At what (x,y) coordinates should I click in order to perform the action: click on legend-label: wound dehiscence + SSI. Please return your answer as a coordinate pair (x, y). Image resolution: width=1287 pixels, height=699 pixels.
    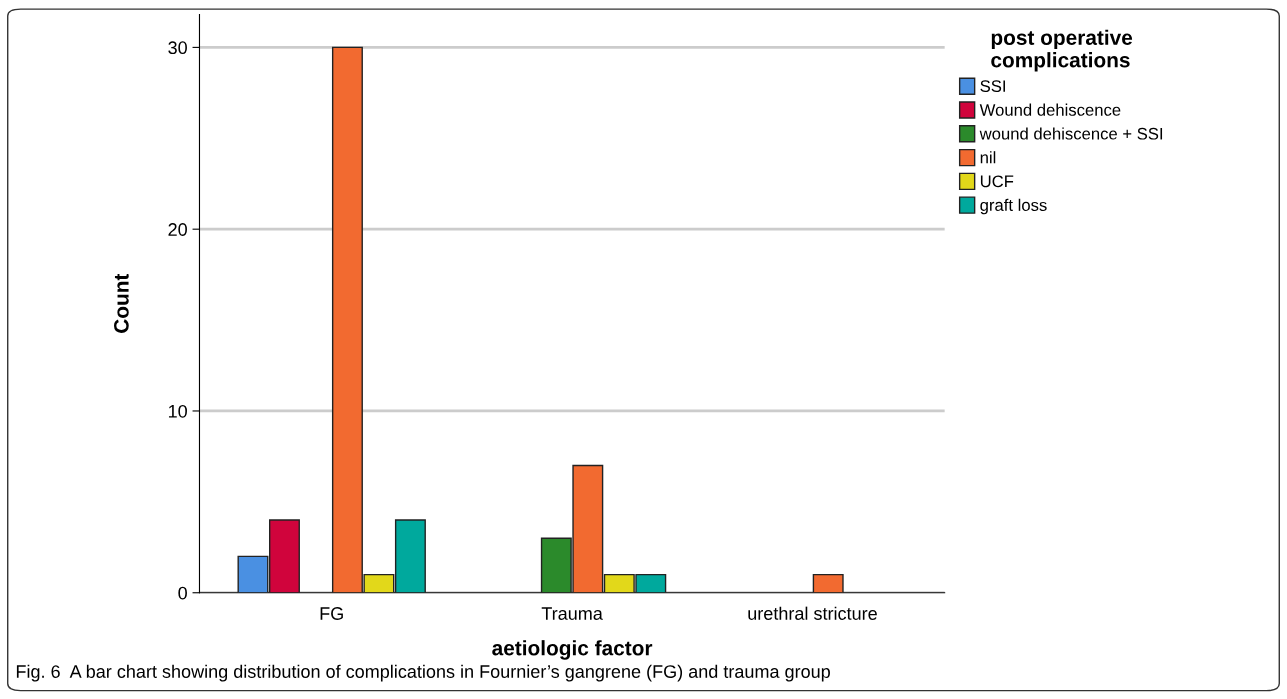
    Looking at the image, I should click on (1071, 133).